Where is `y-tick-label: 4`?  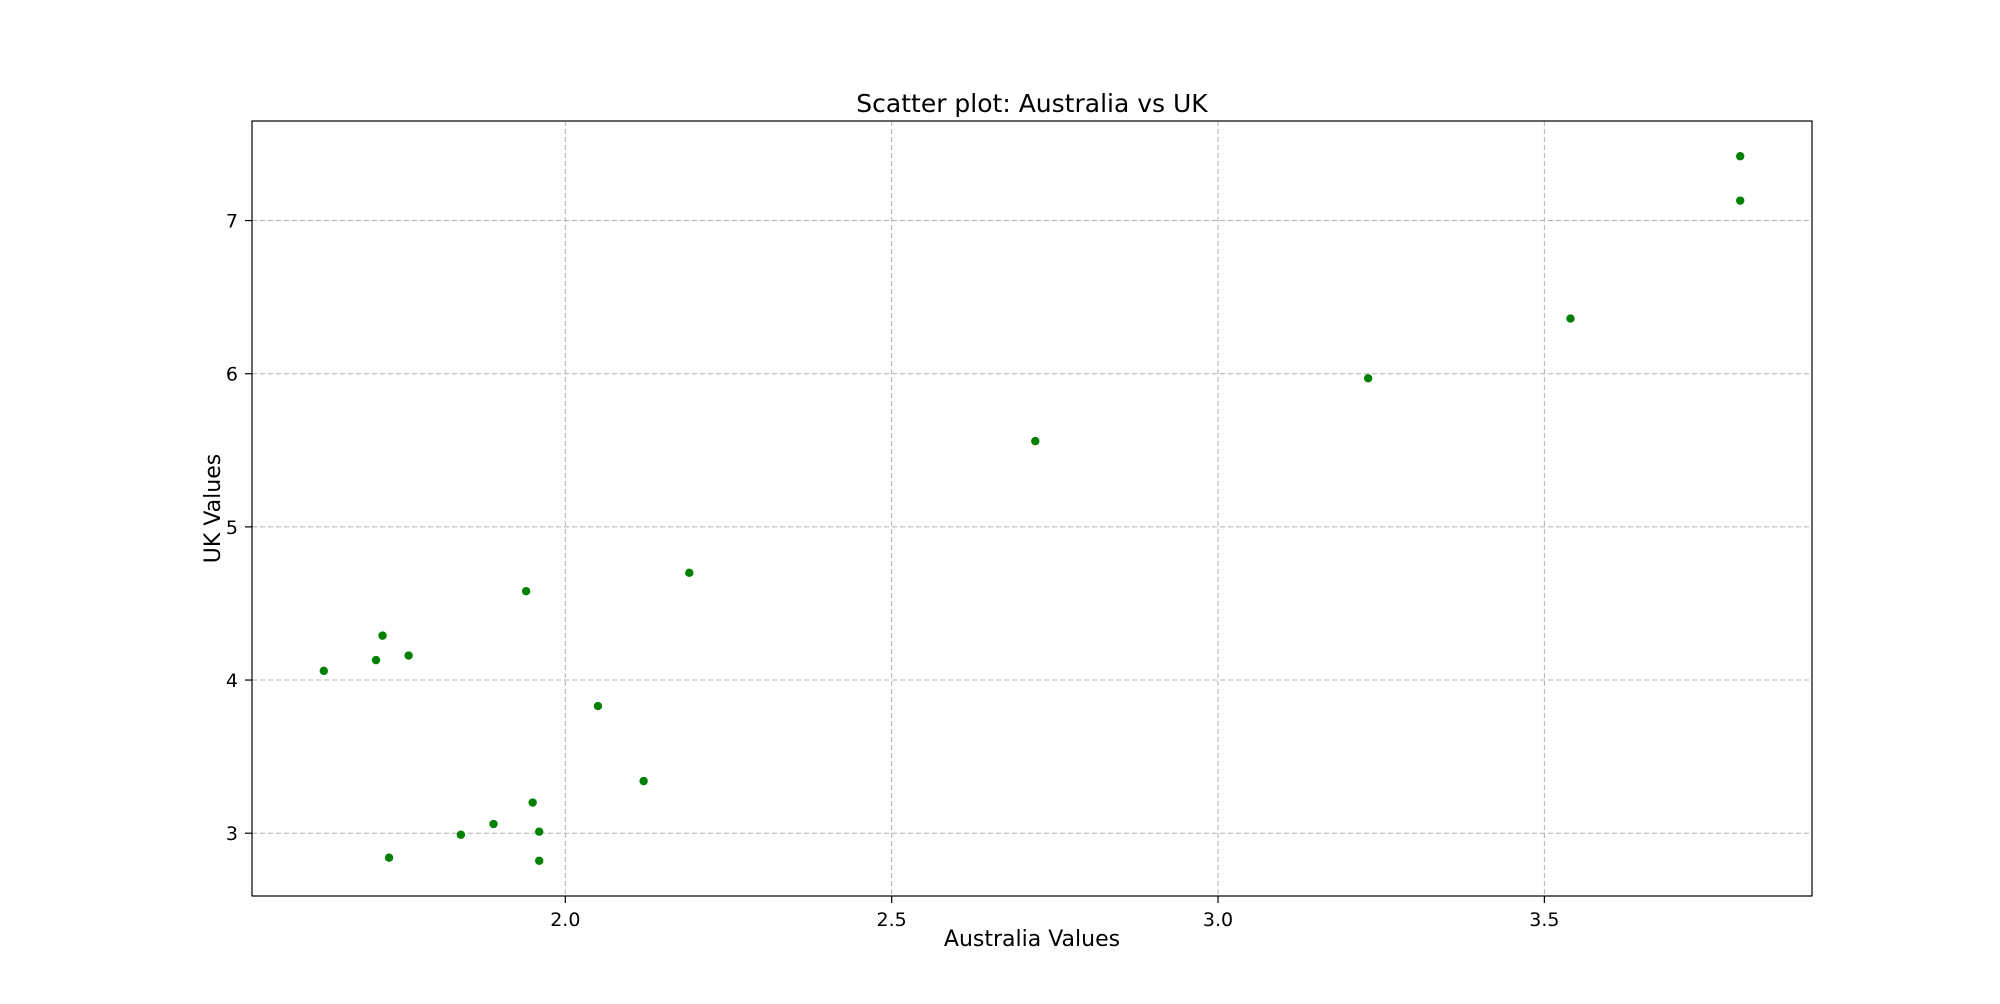 y-tick-label: 4 is located at coordinates (232, 681).